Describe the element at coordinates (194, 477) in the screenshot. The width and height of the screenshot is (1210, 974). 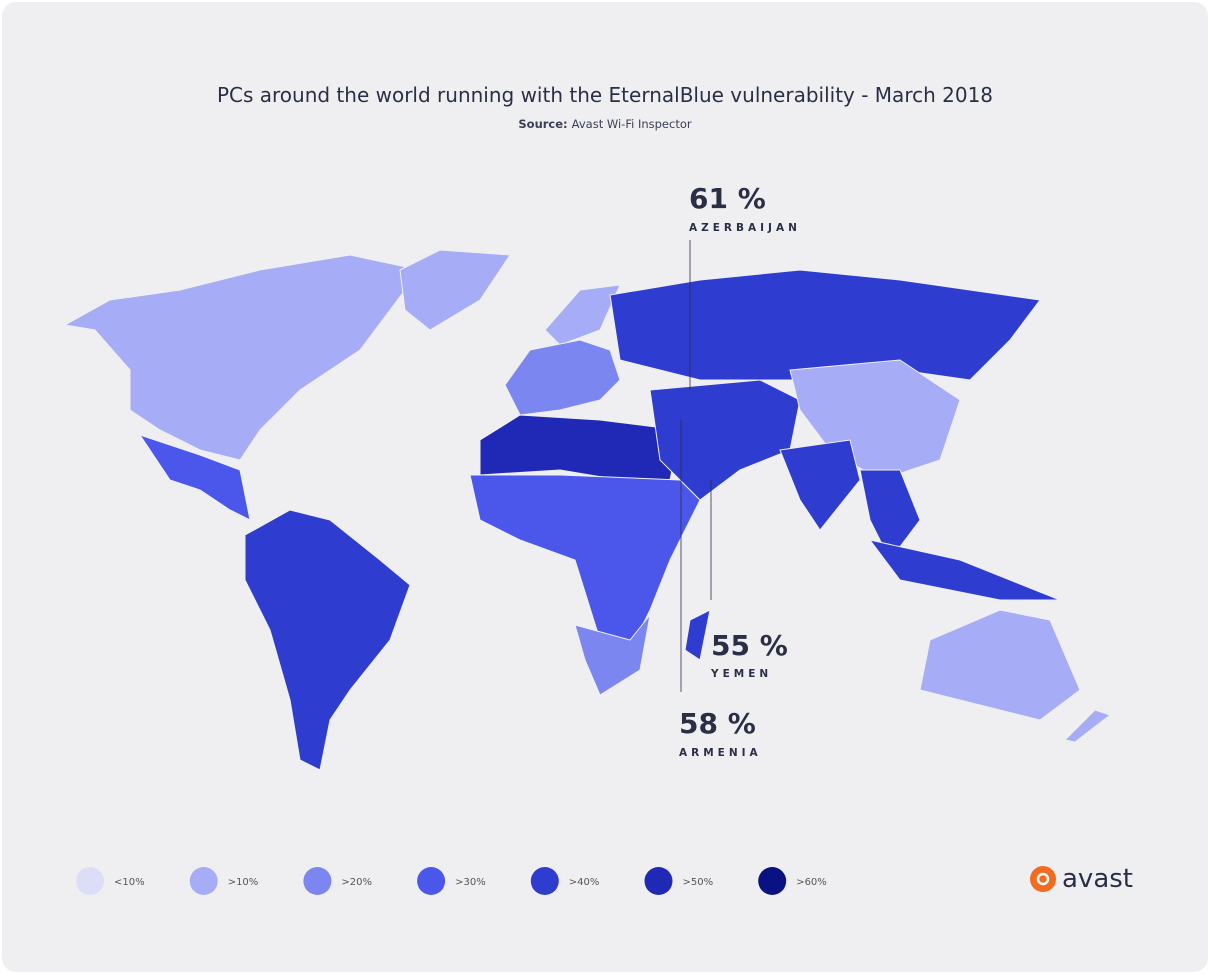
I see `central-america` at that location.